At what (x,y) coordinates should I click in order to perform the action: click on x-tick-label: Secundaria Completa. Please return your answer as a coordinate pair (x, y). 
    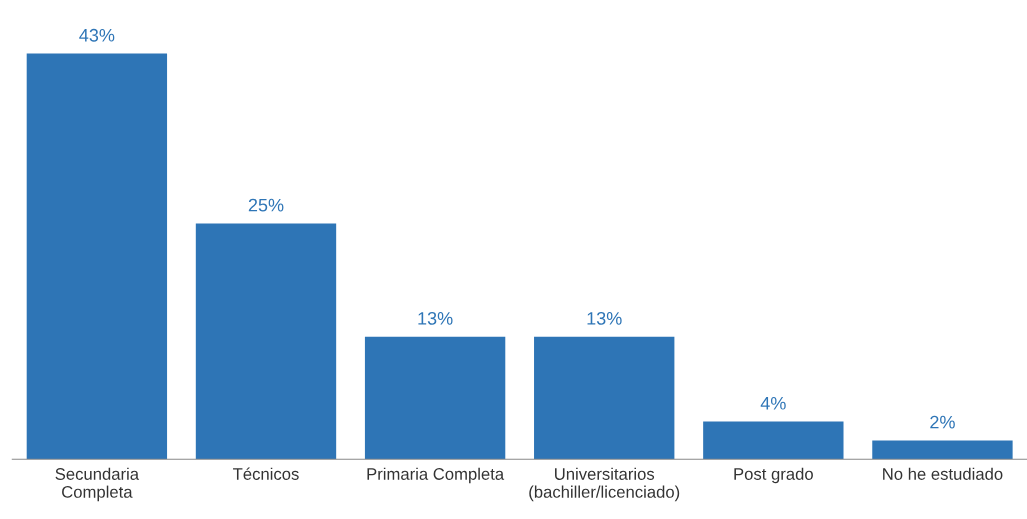
    Looking at the image, I should click on (97, 484).